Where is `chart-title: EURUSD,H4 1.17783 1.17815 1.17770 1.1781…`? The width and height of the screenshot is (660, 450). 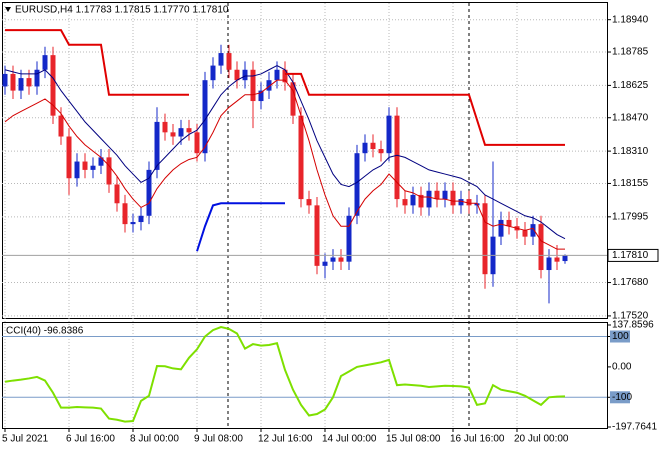
chart-title: EURUSD,H4 1.17783 1.17815 1.17770 1.1781… is located at coordinates (122, 10).